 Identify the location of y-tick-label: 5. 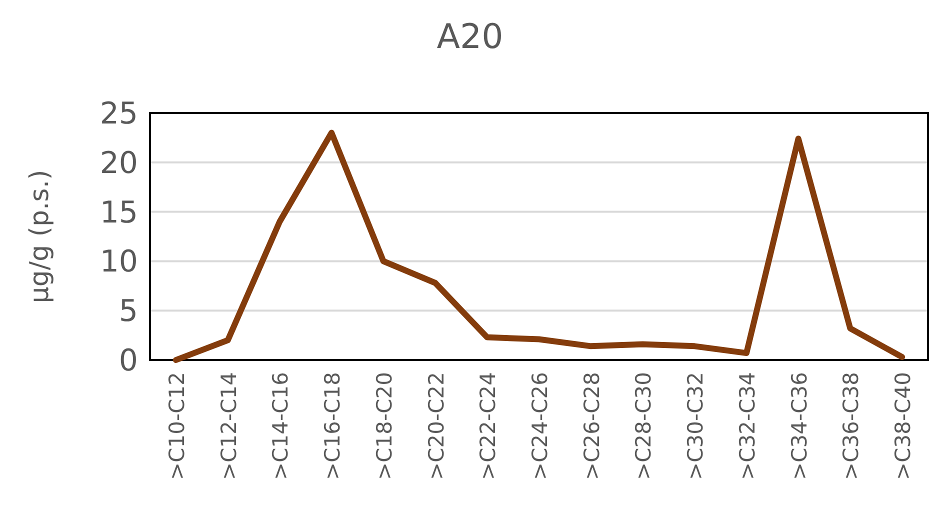
(128, 312).